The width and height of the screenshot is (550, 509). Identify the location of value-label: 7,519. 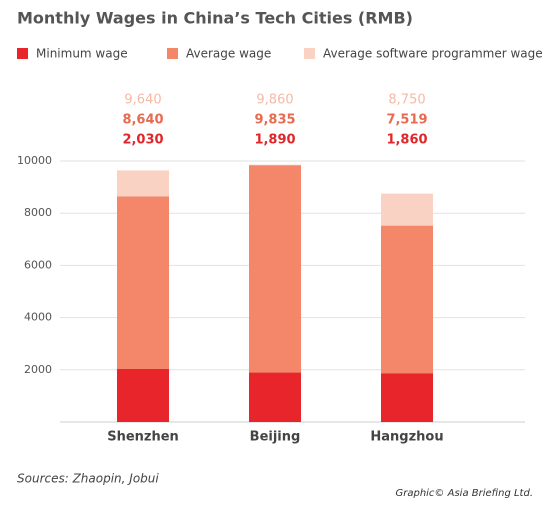
(406, 120).